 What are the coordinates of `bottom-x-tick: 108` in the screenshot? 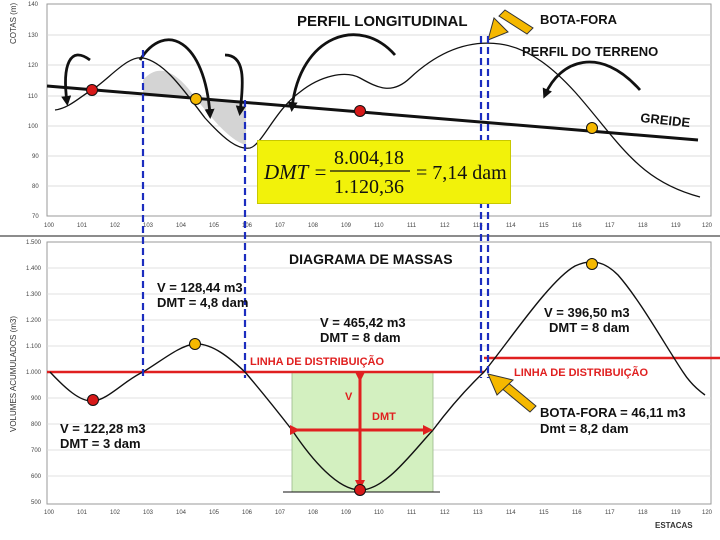 It's located at (313, 513).